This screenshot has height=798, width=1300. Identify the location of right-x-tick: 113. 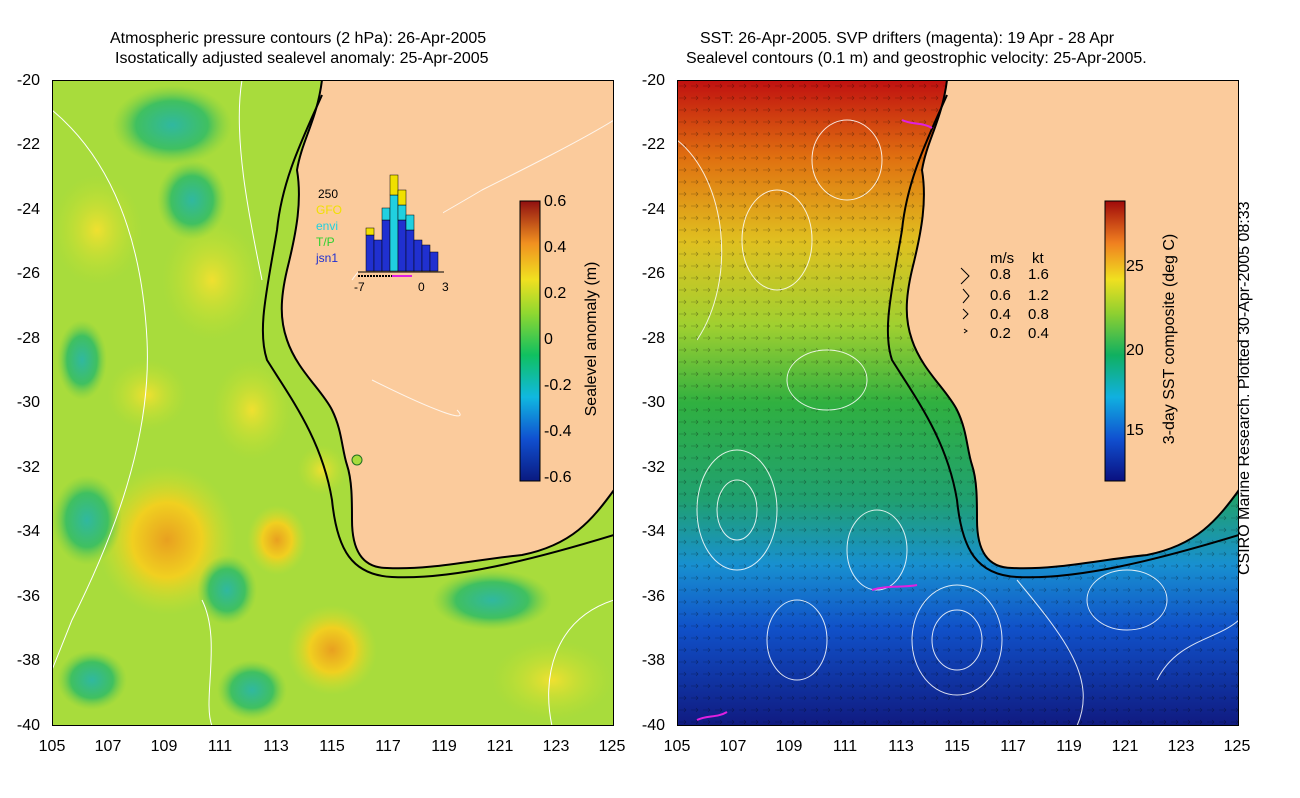
(901, 746).